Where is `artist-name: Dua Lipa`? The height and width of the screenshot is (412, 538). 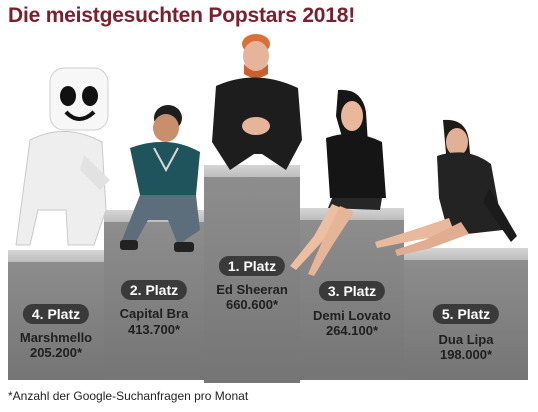
artist-name: Dua Lipa is located at coordinates (466, 339).